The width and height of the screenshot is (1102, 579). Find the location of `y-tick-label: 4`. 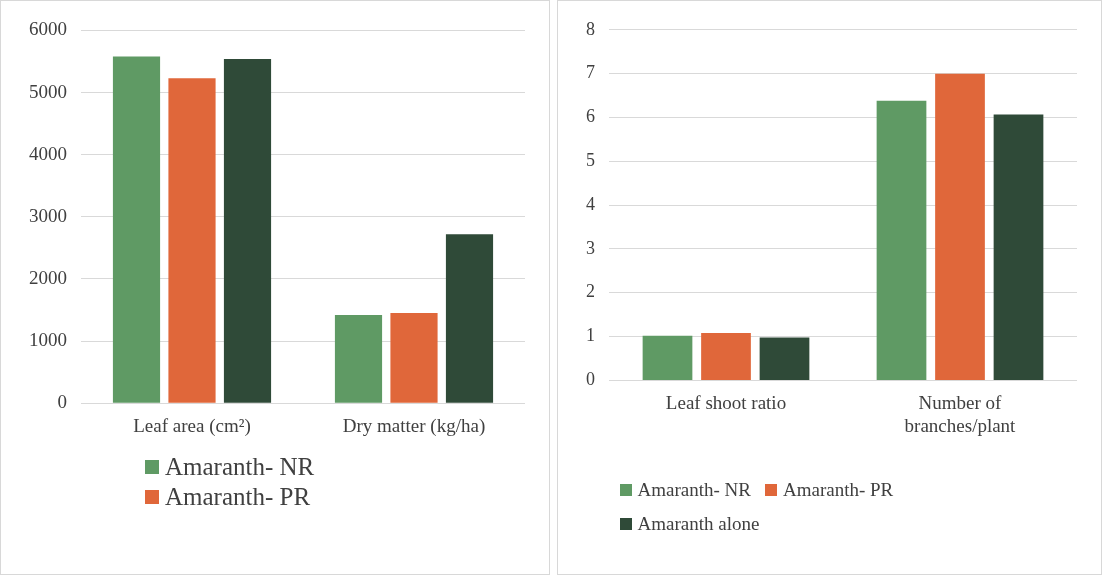

y-tick-label: 4 is located at coordinates (590, 203).